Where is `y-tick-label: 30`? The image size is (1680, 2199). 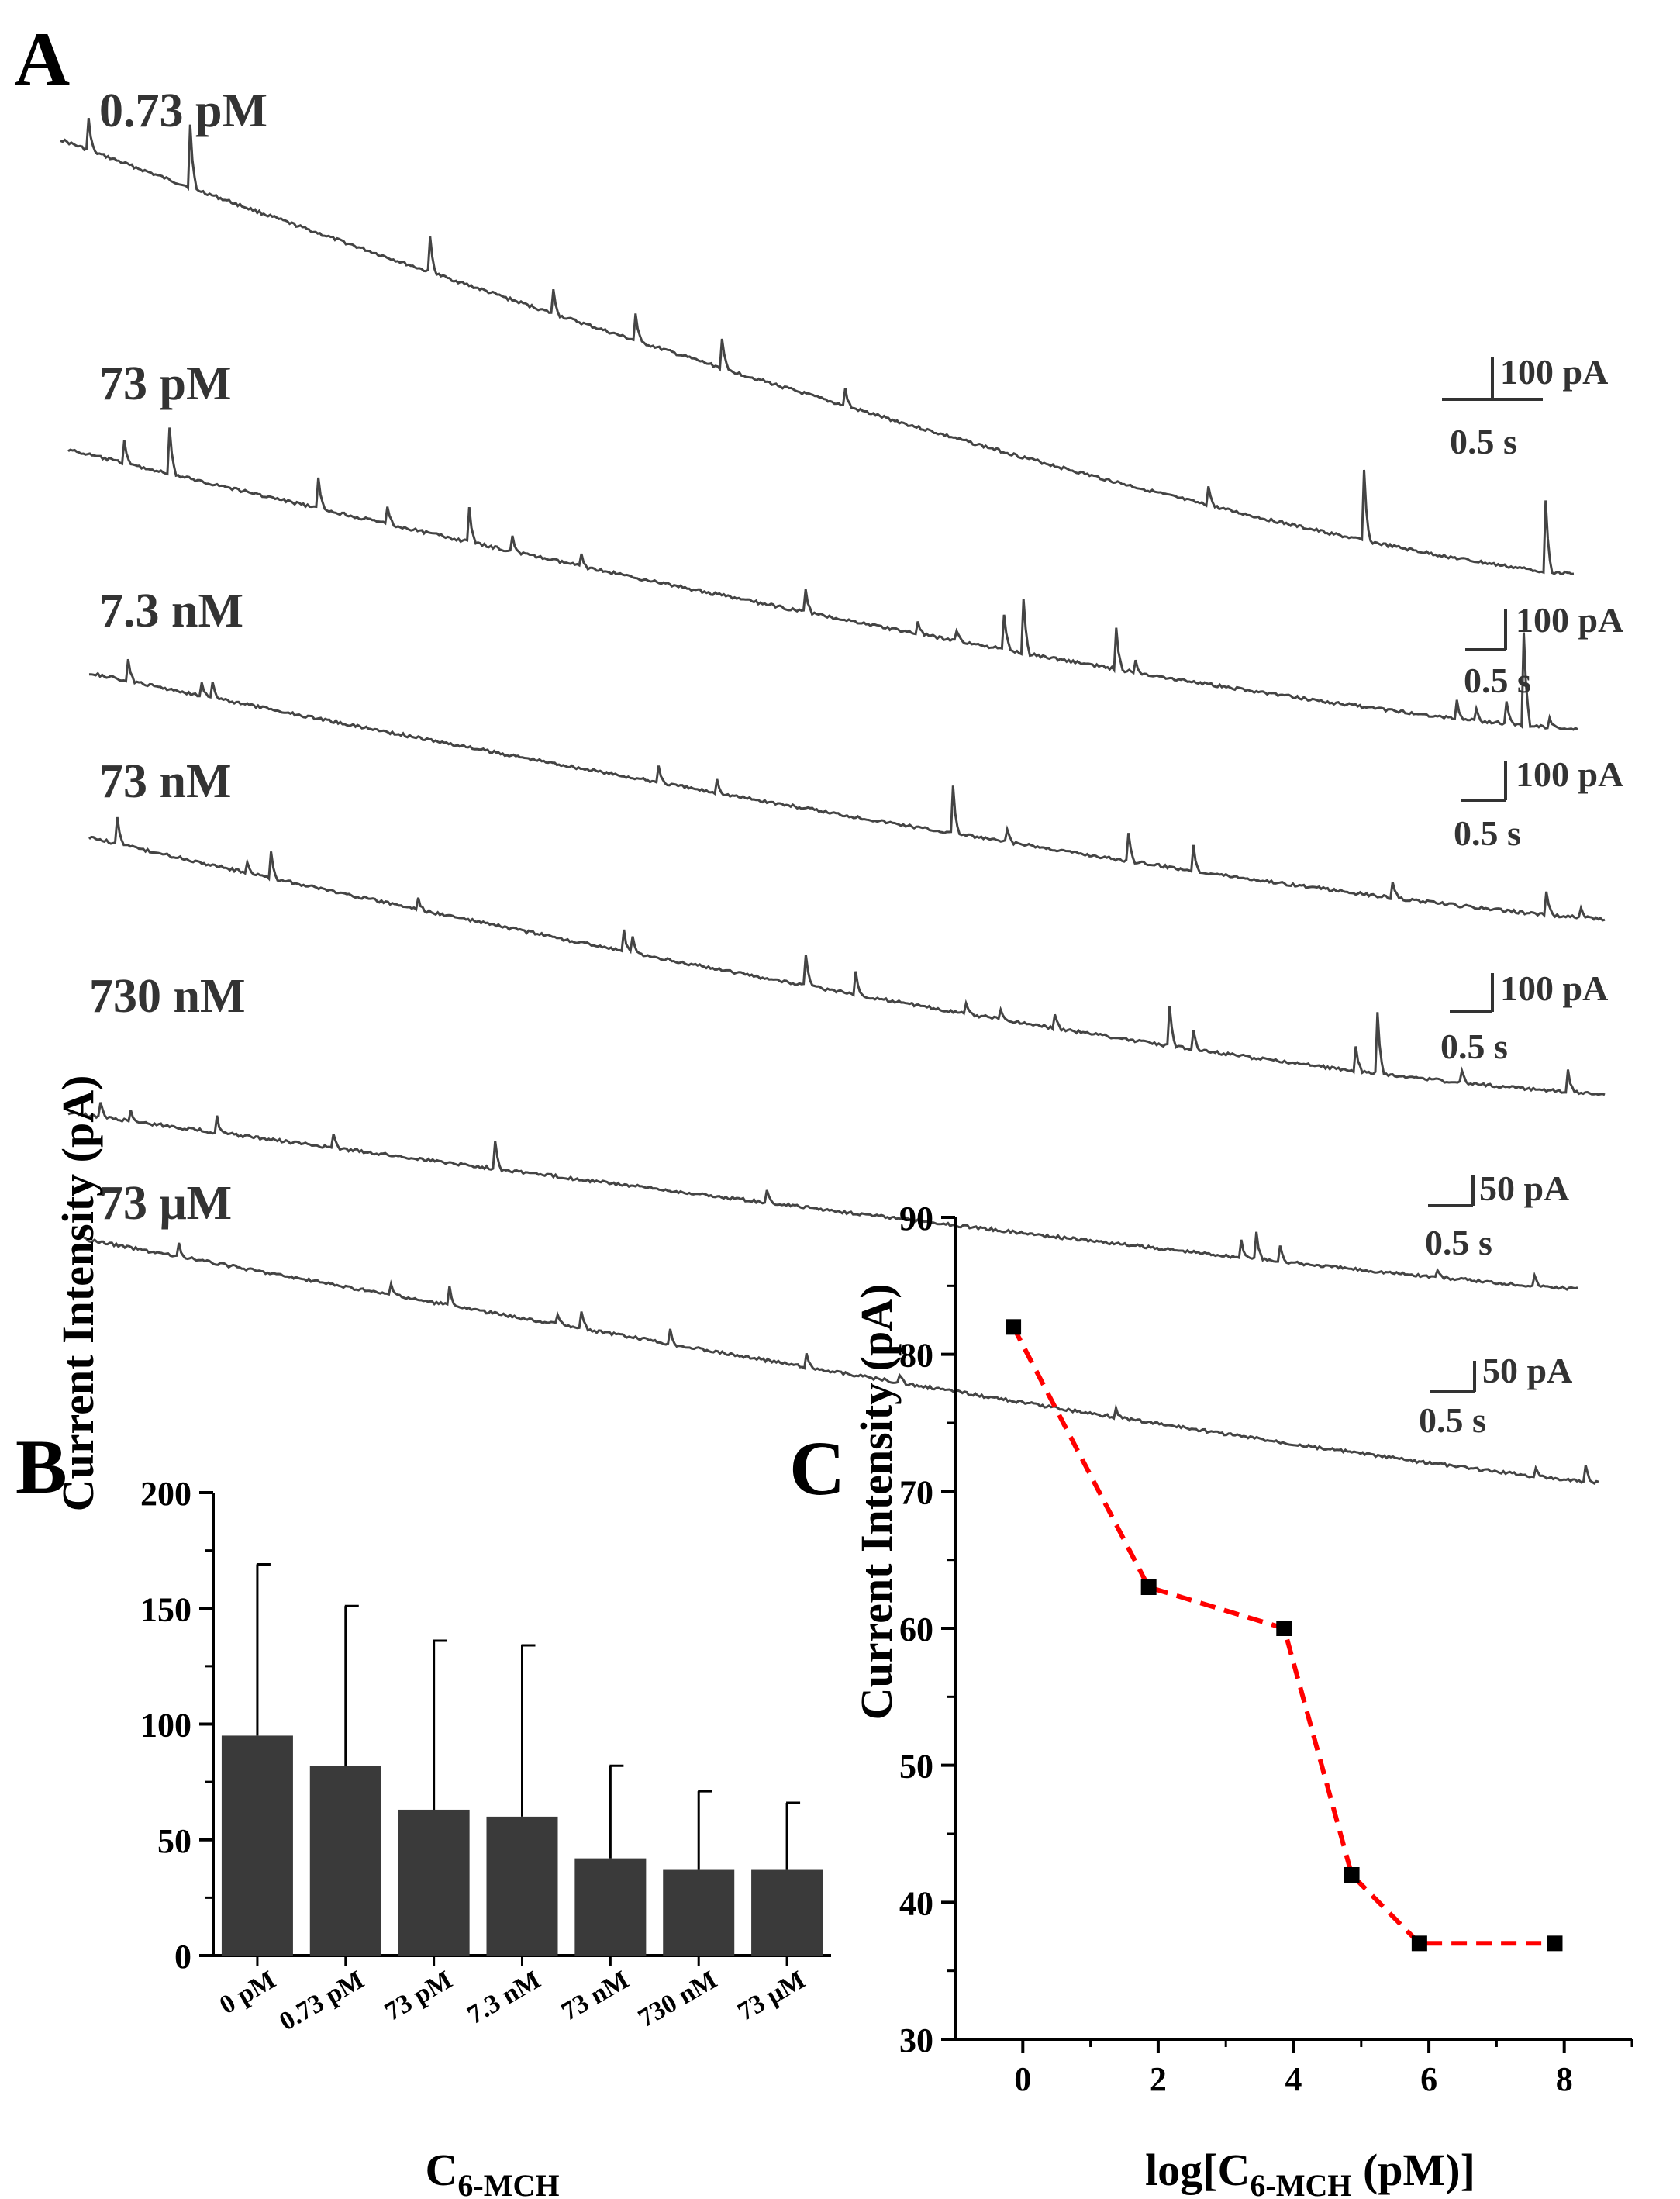 y-tick-label: 30 is located at coordinates (916, 2040).